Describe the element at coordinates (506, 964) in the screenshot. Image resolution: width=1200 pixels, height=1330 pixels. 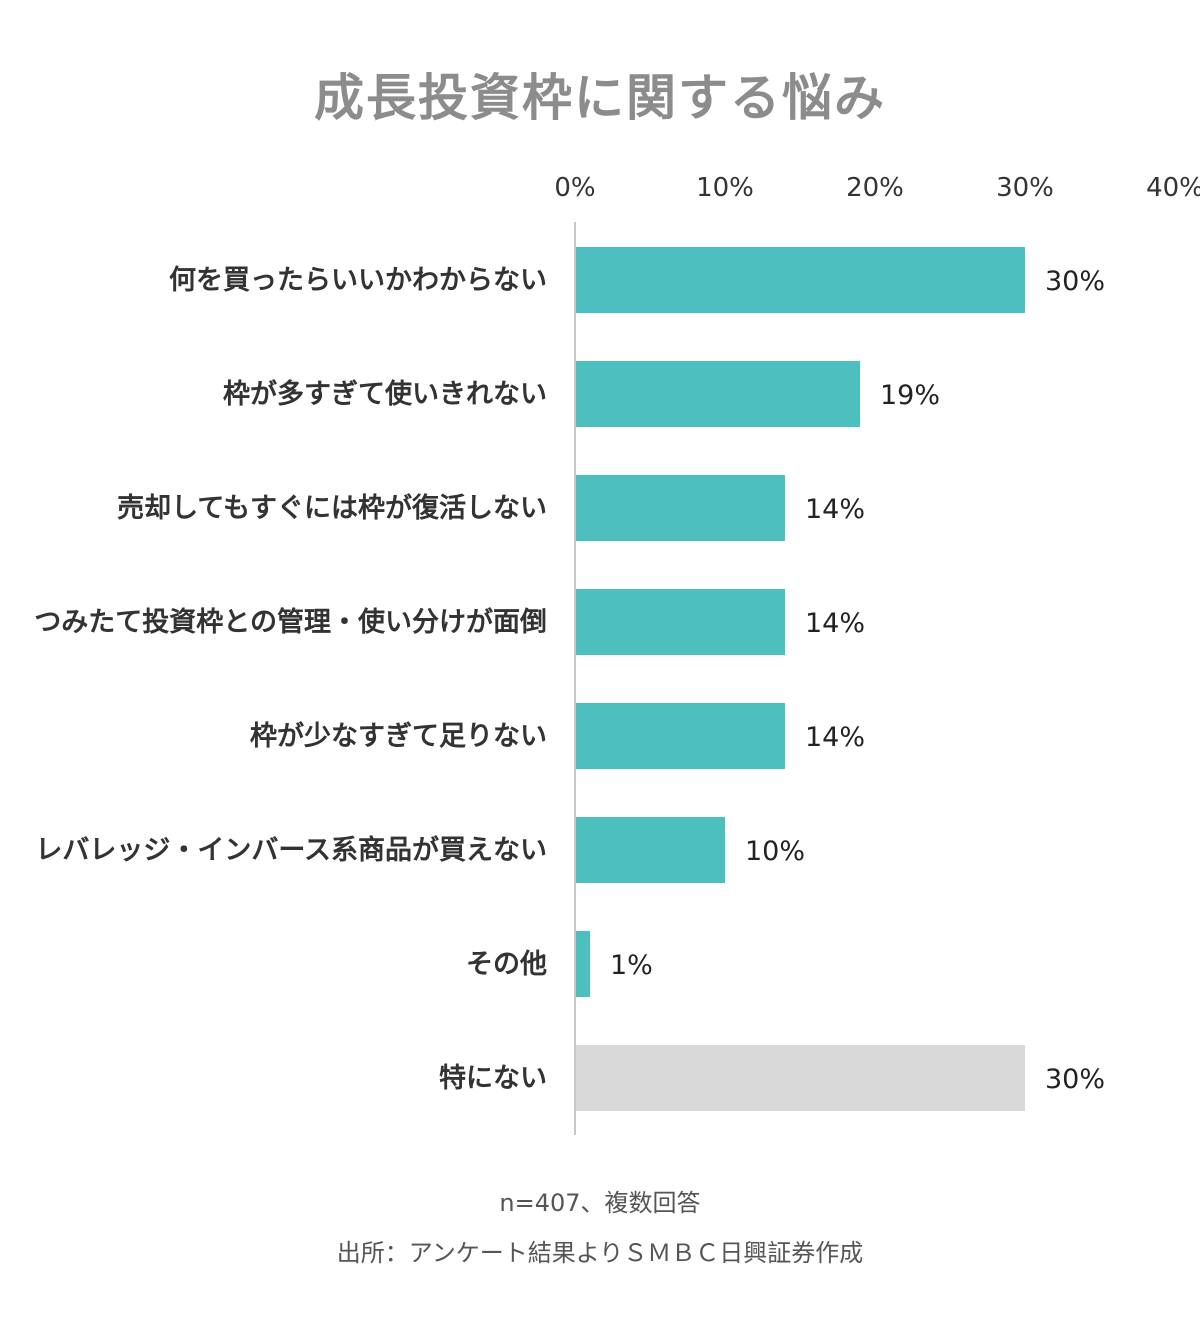
I see `category-label: その他` at that location.